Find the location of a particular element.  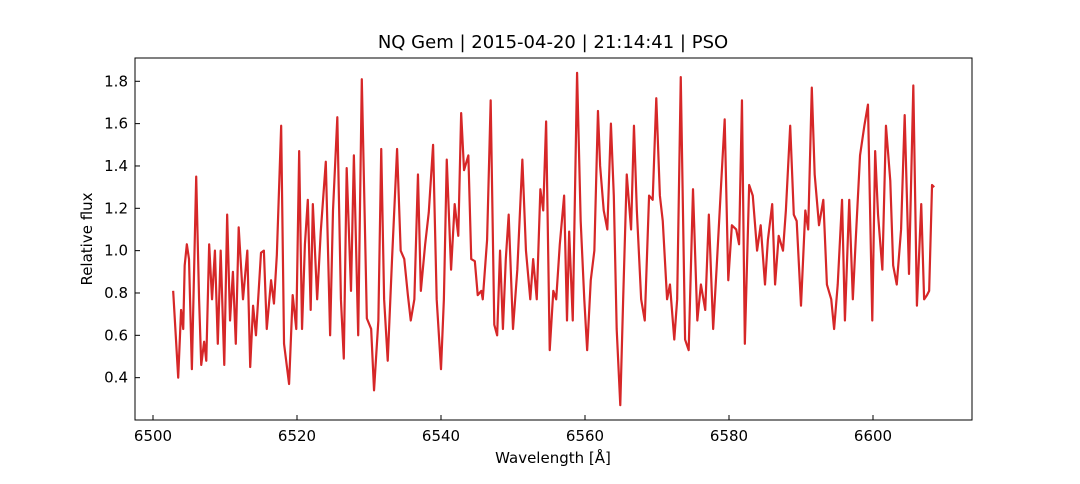

y-tick-label: 1.2 is located at coordinates (116, 208).